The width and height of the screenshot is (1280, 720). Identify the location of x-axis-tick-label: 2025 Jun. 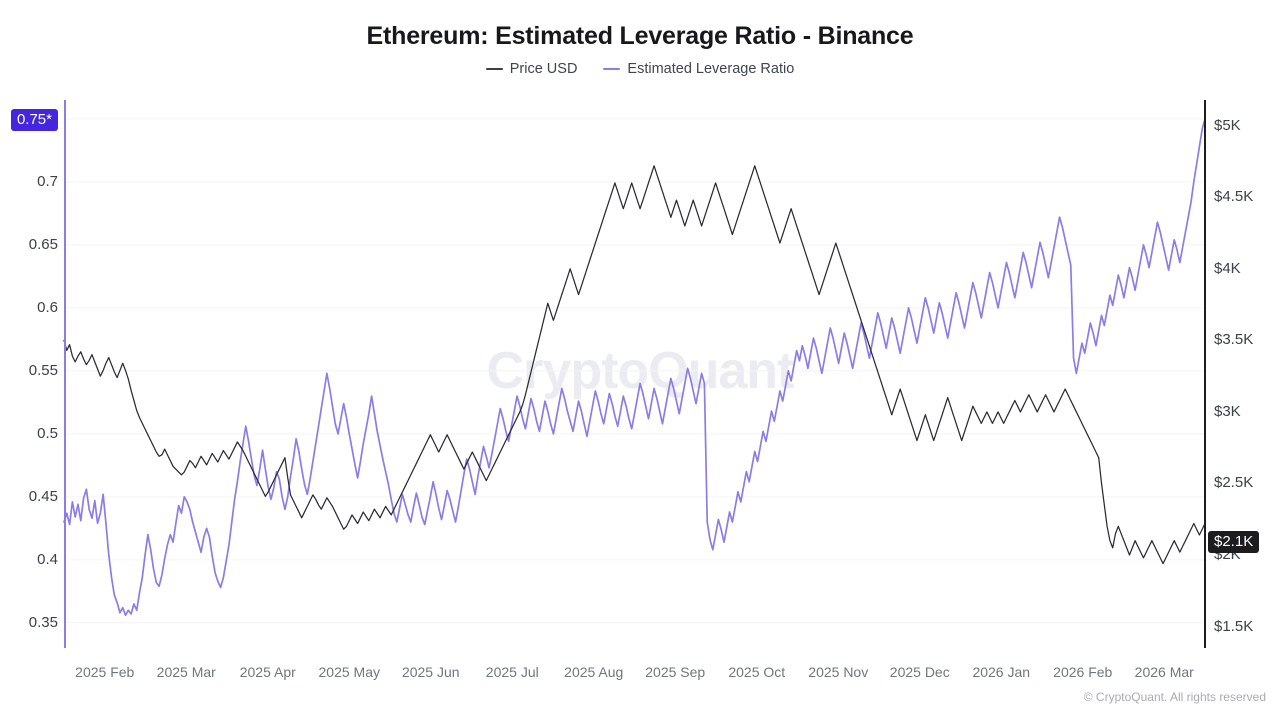
(430, 672).